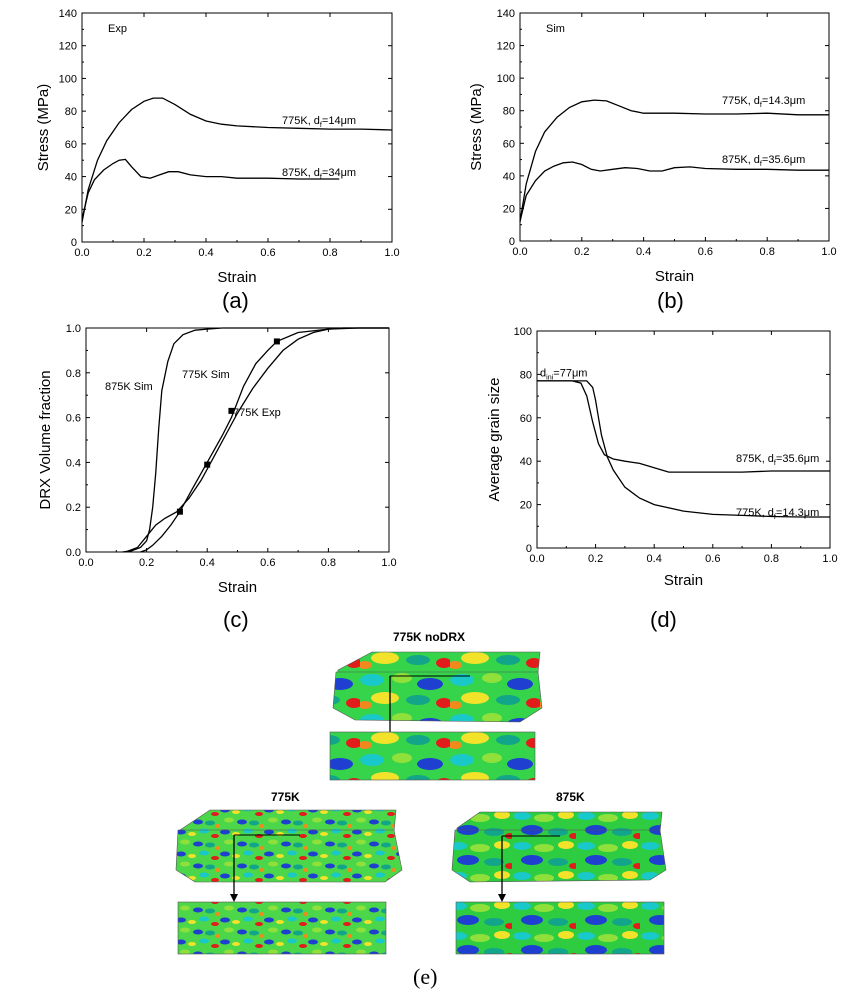 The image size is (858, 995). What do you see at coordinates (45, 439) in the screenshot?
I see `y-axis-label: DRX Volume fraction` at bounding box center [45, 439].